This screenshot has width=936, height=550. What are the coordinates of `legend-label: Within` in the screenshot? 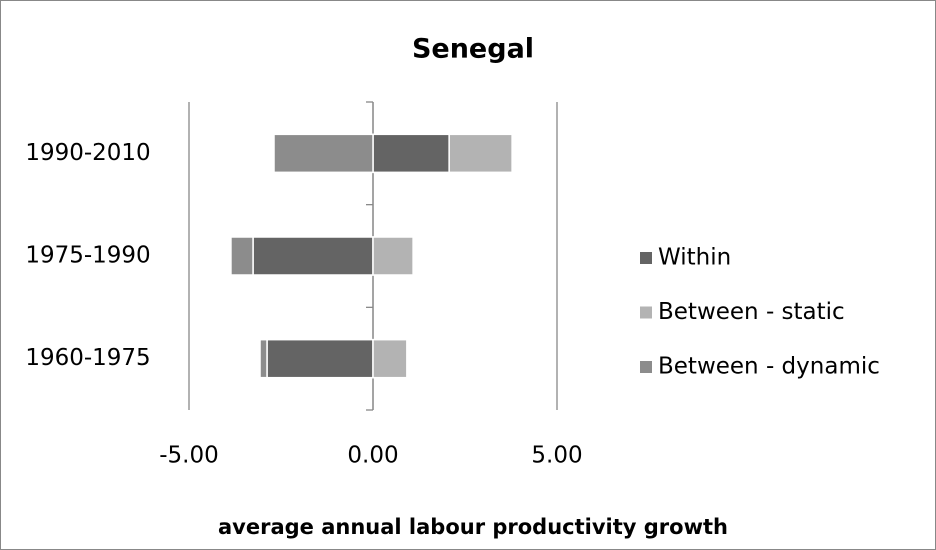 It's located at (694, 258).